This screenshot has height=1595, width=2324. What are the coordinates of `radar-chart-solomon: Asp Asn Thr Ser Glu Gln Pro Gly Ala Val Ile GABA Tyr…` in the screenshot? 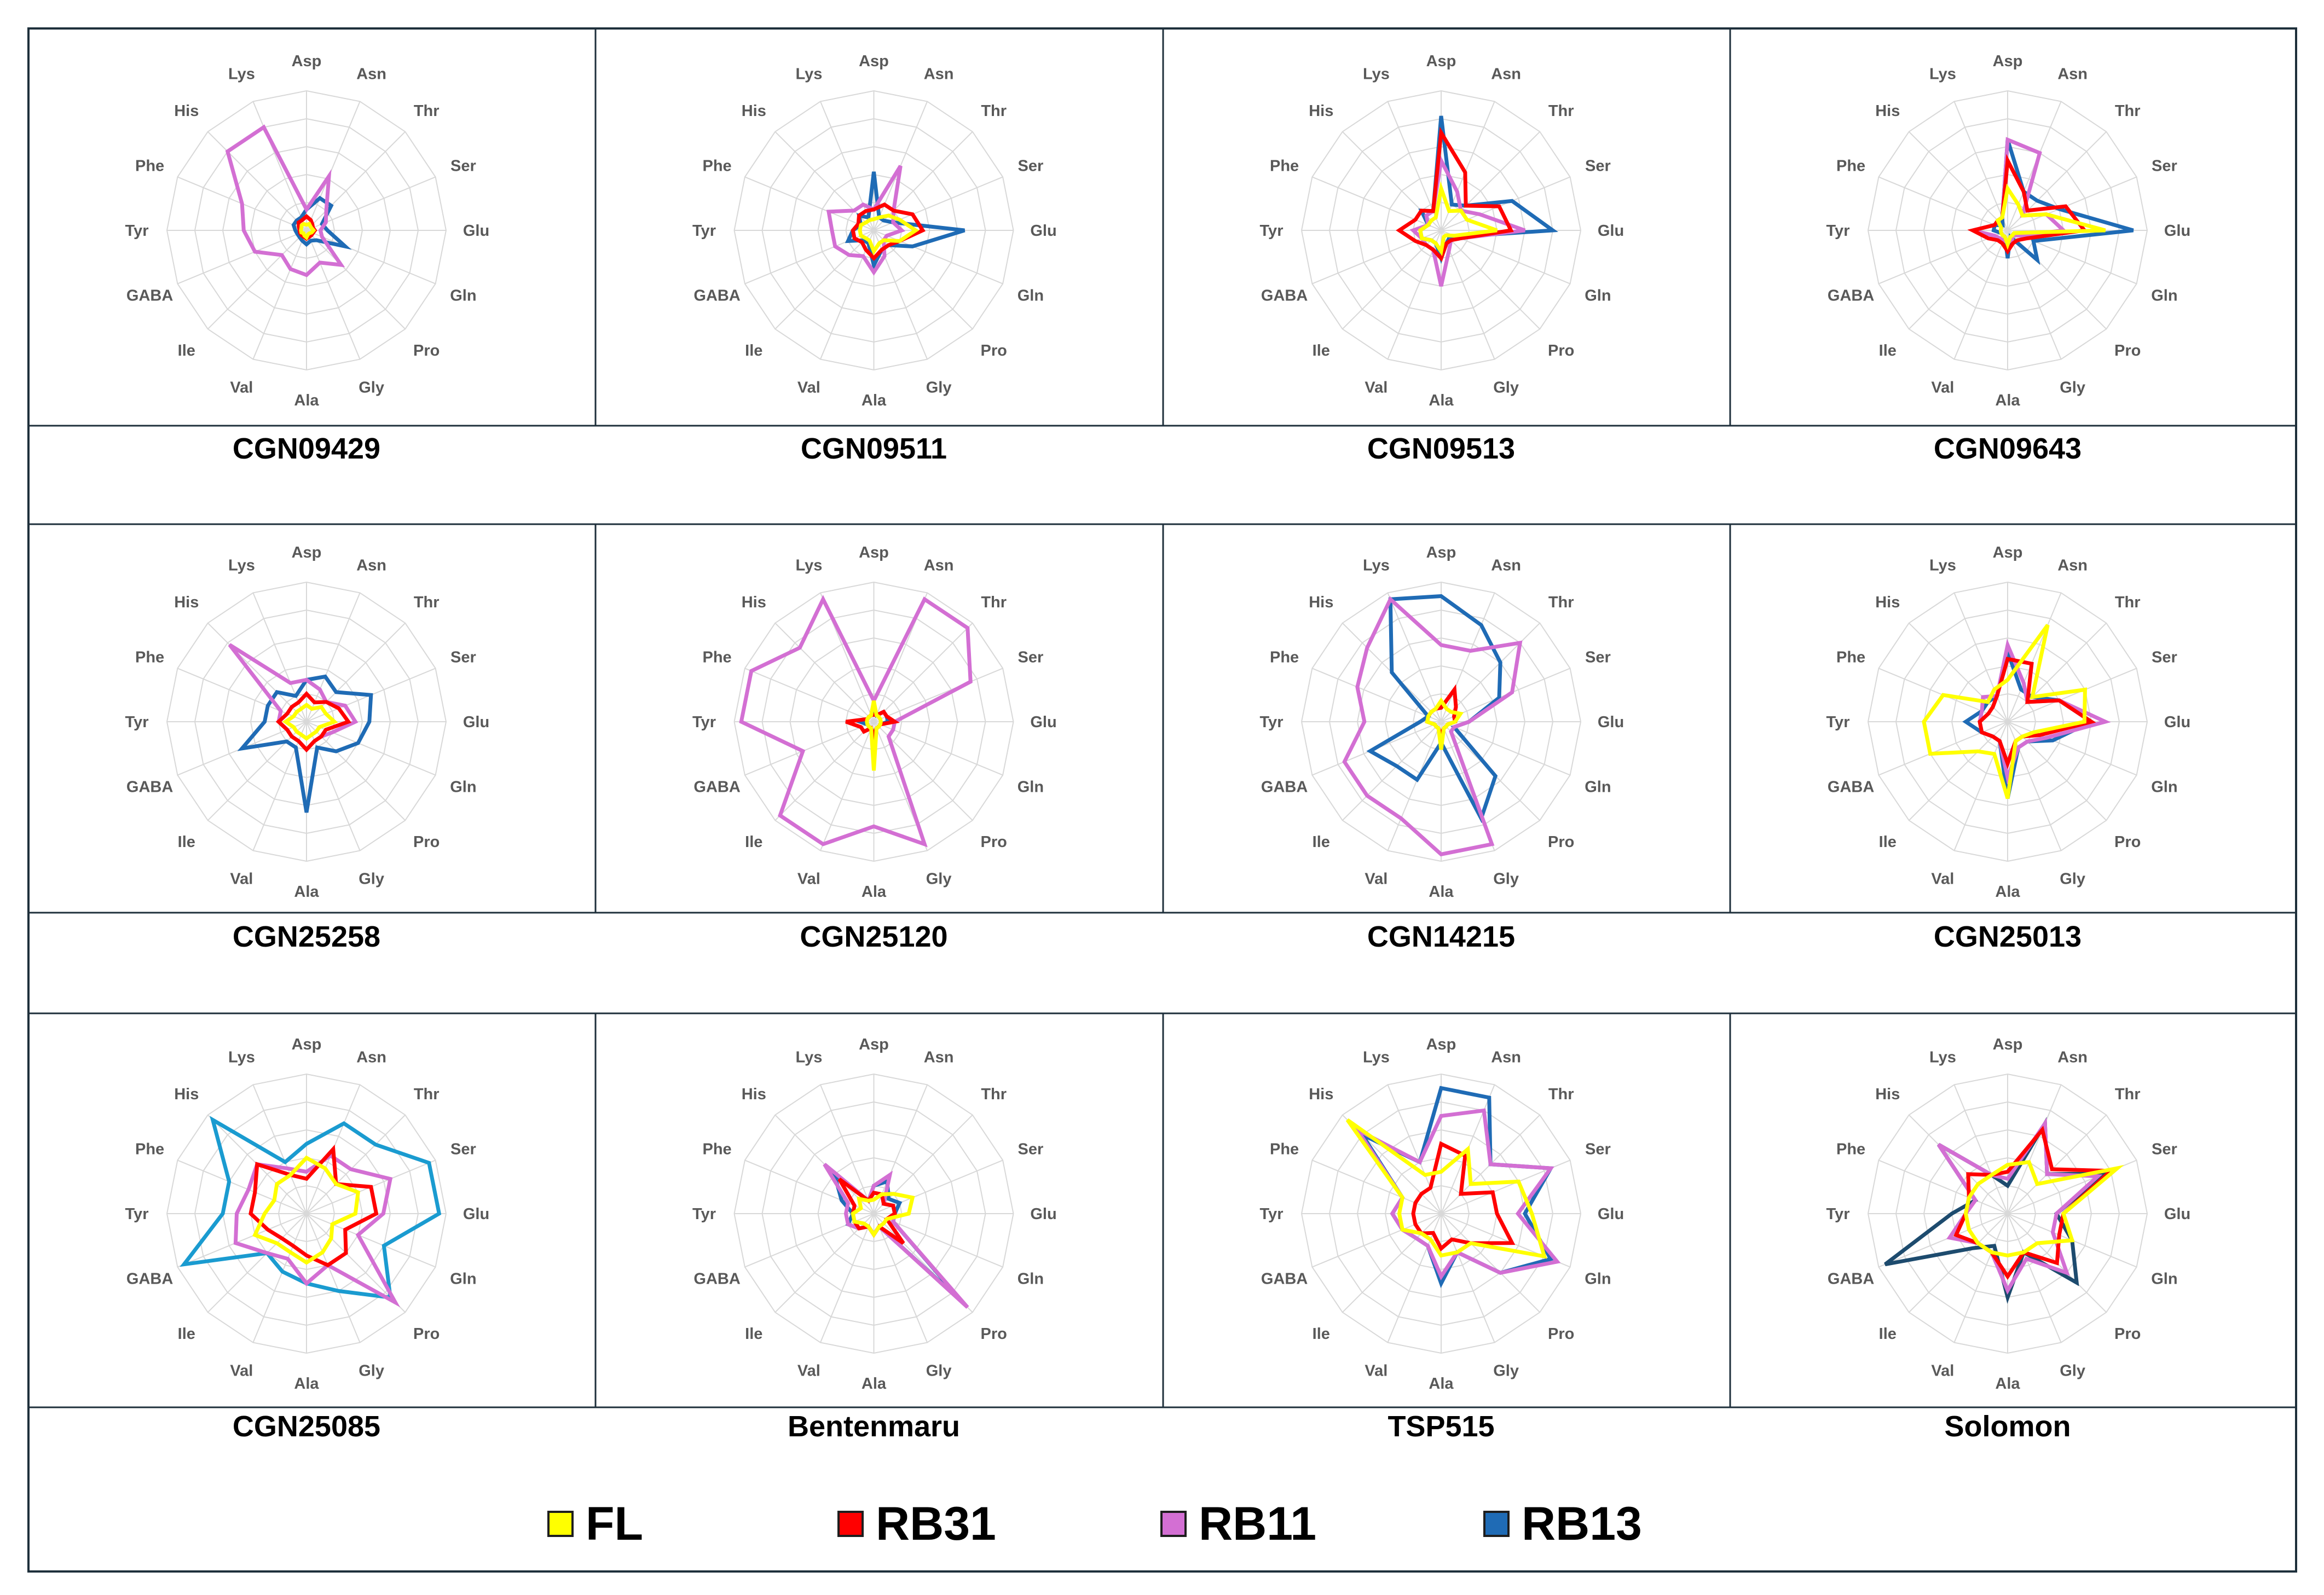 It's located at (2013, 1228).